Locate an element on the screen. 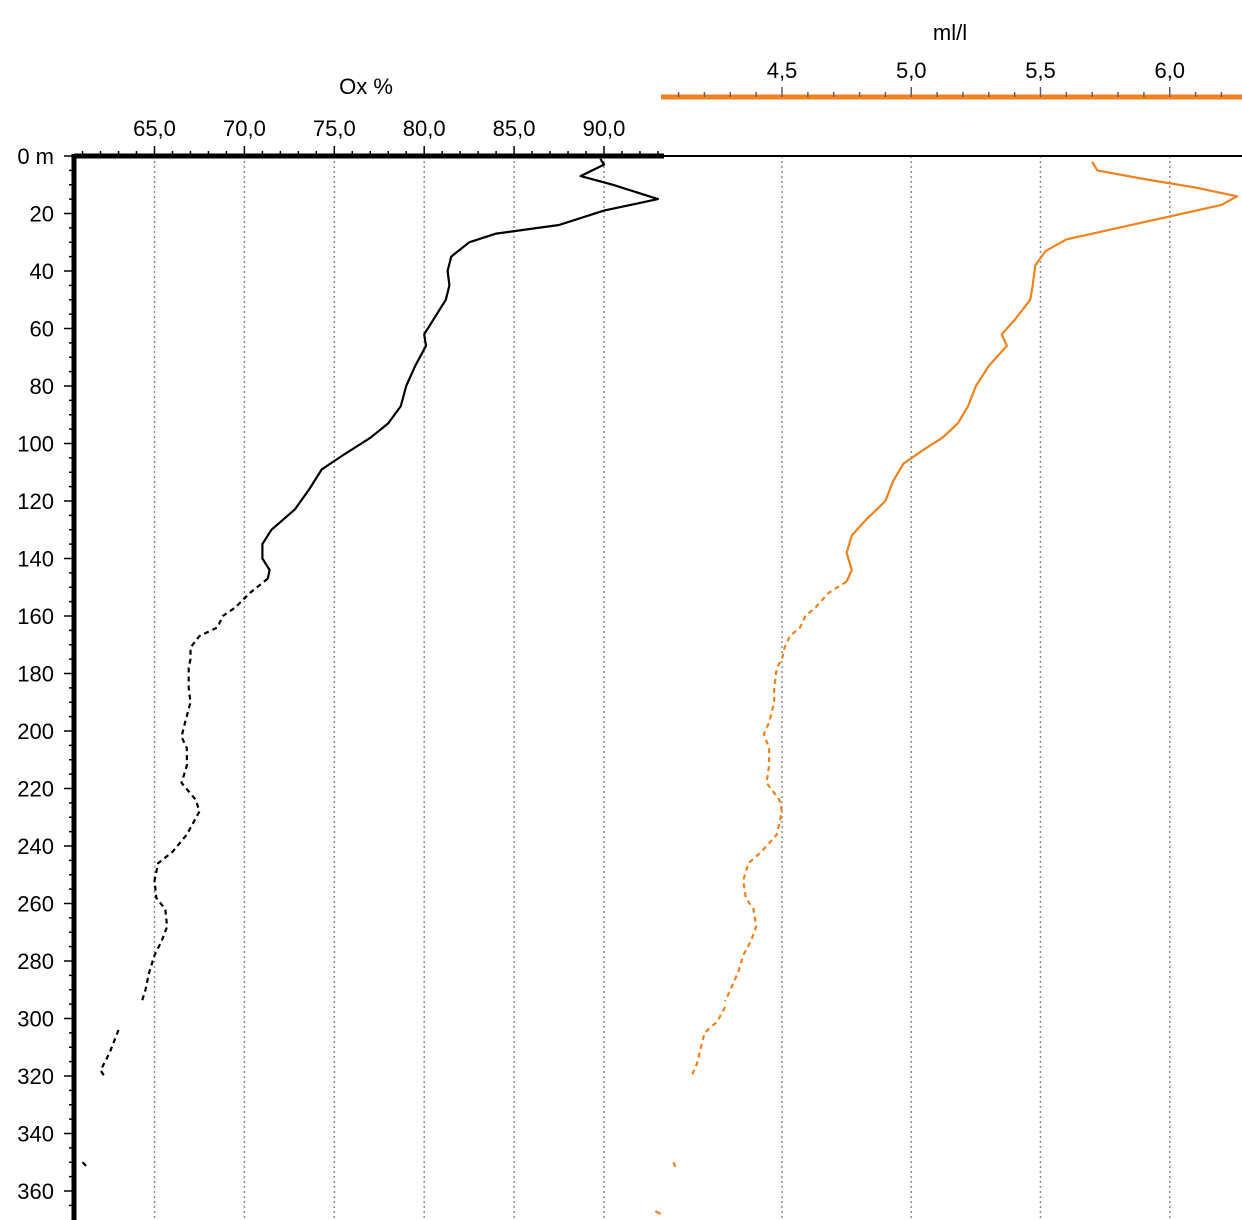 The width and height of the screenshot is (1242, 1220). ox-tick-label: 65,0 is located at coordinates (154, 128).